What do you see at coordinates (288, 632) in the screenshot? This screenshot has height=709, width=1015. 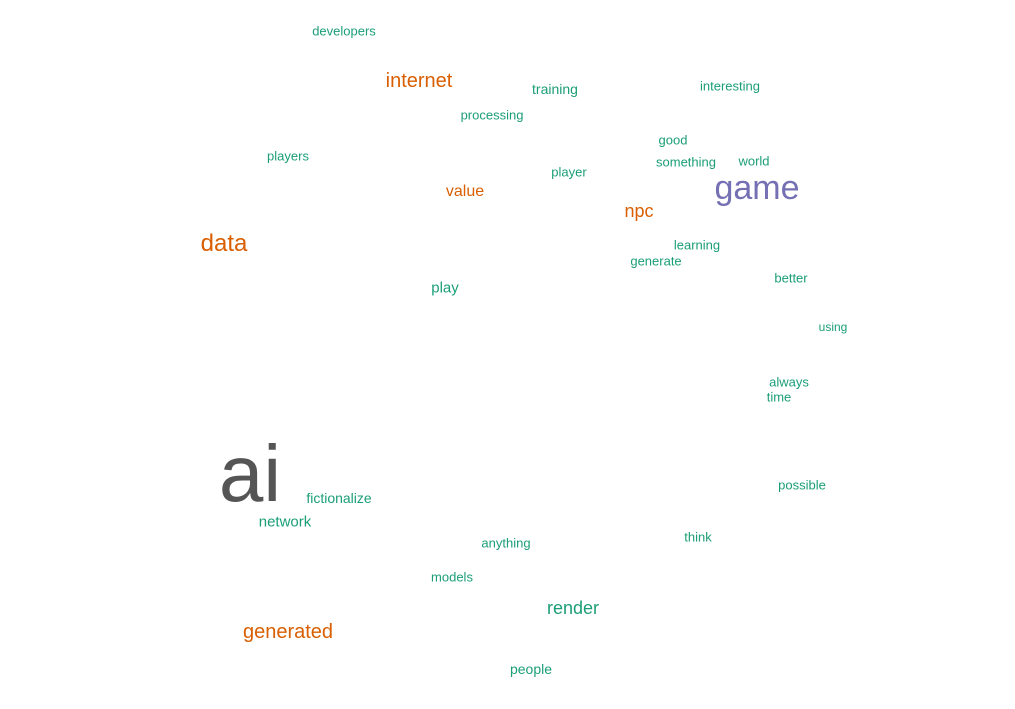 I see `cloud-word: generated` at bounding box center [288, 632].